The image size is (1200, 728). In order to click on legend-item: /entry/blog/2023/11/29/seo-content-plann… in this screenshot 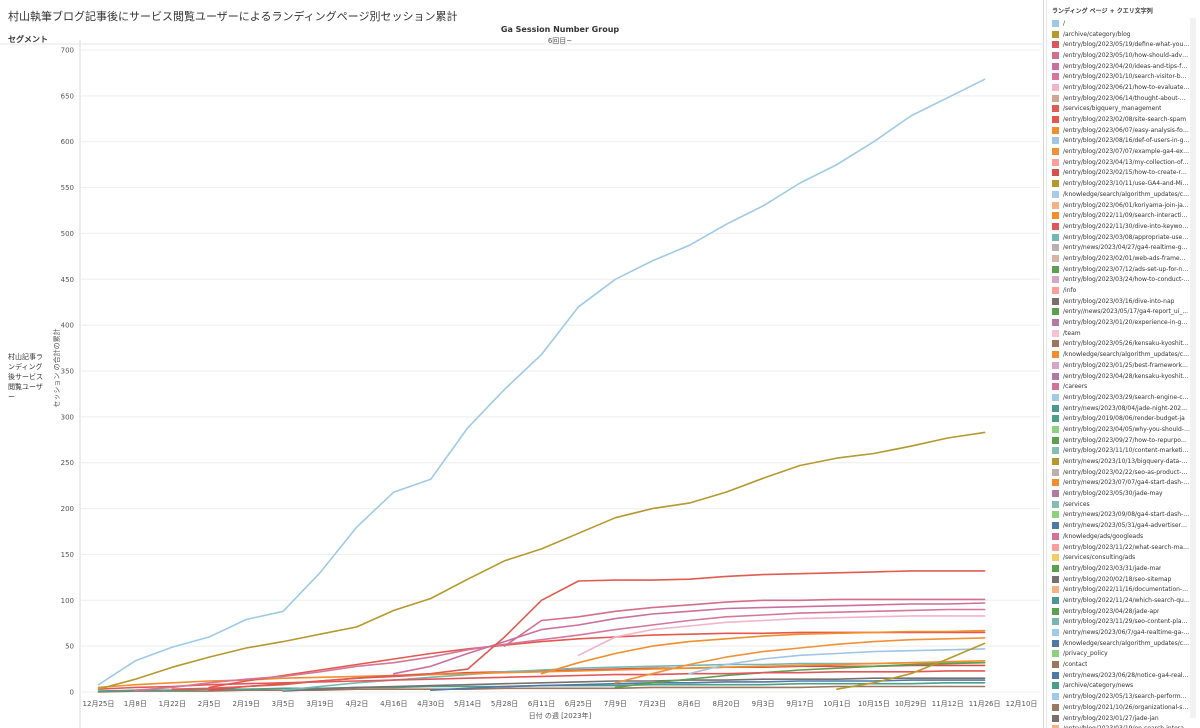, I will do `click(1121, 622)`.